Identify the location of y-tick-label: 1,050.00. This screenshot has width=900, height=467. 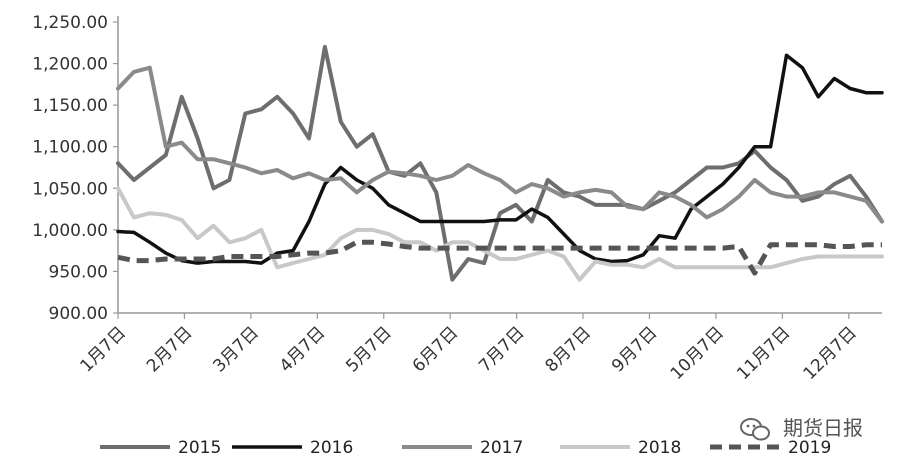
(70, 189).